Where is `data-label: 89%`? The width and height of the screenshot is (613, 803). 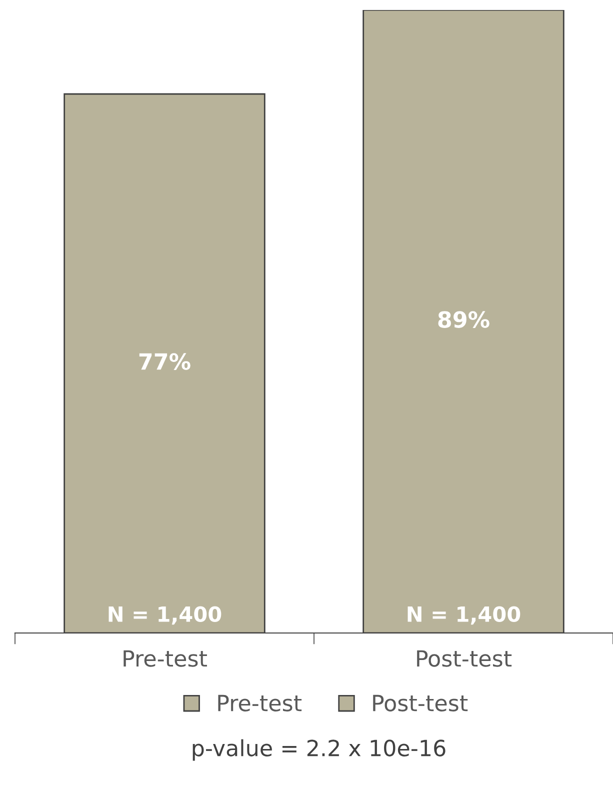
data-label: 89% is located at coordinates (464, 319).